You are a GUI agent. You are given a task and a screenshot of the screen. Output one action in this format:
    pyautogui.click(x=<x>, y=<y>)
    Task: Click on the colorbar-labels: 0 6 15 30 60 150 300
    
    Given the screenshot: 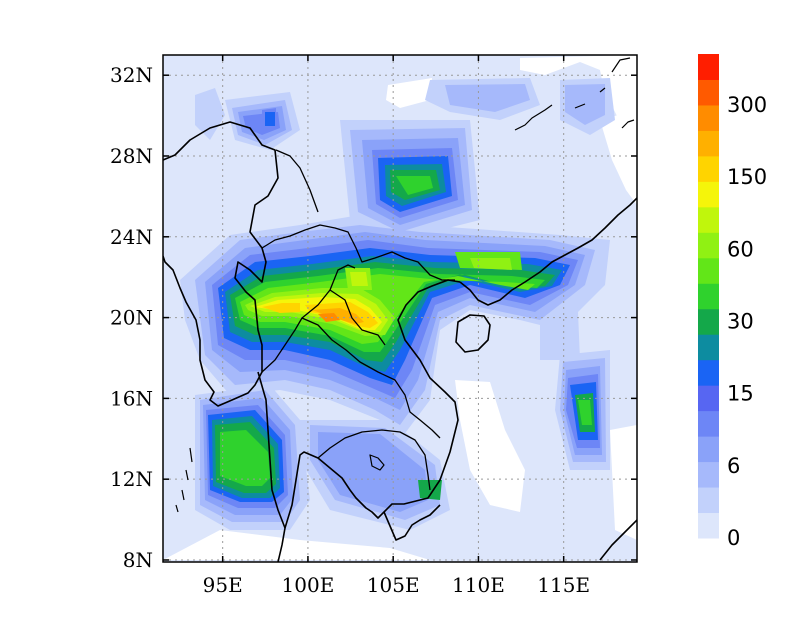 What is the action you would take?
    pyautogui.click(x=747, y=321)
    